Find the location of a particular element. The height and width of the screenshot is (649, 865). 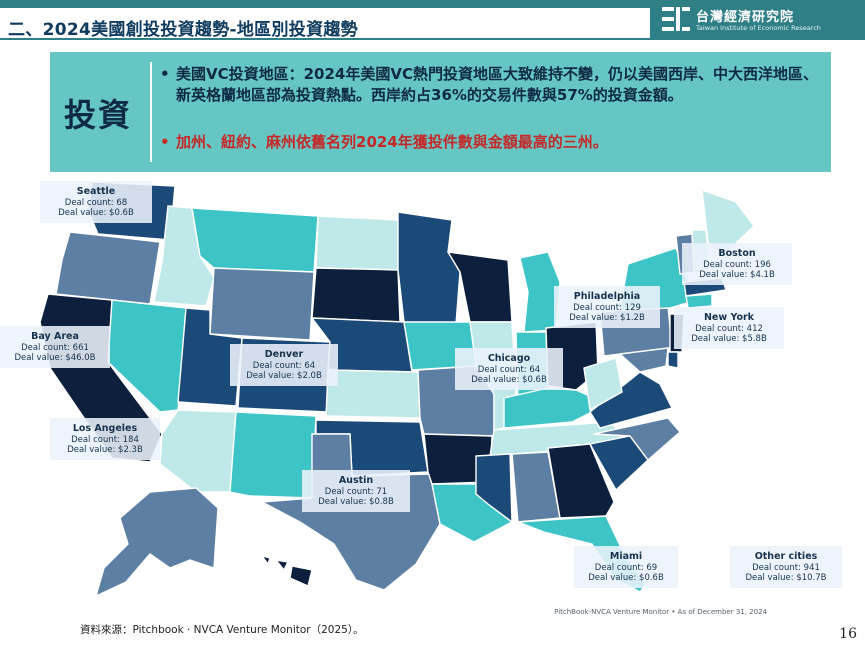

logo-english-name: Taiwan Institute of Economic Research is located at coordinates (758, 28).